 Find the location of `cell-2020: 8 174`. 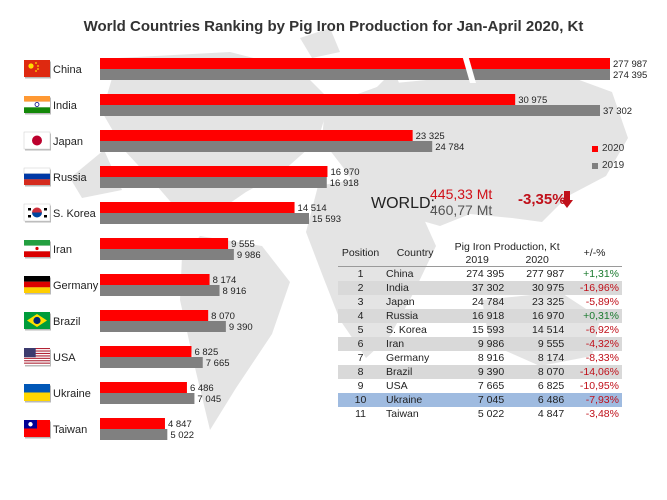

cell-2020: 8 174 is located at coordinates (551, 358).